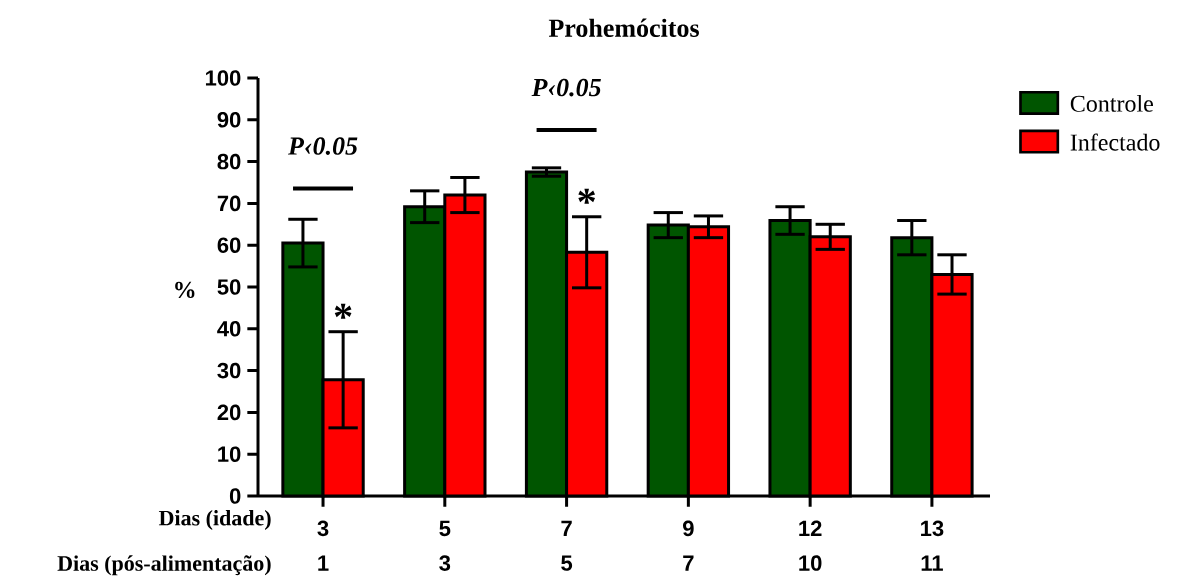 The width and height of the screenshot is (1200, 588). I want to click on x-tick-label: 12, so click(810, 528).